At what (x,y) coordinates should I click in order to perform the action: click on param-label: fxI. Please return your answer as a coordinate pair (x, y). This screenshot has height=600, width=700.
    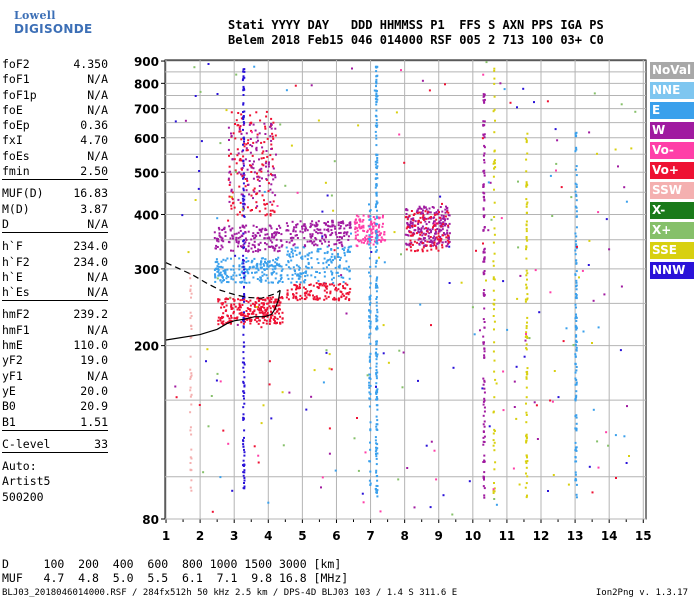
    Looking at the image, I should click on (12, 140).